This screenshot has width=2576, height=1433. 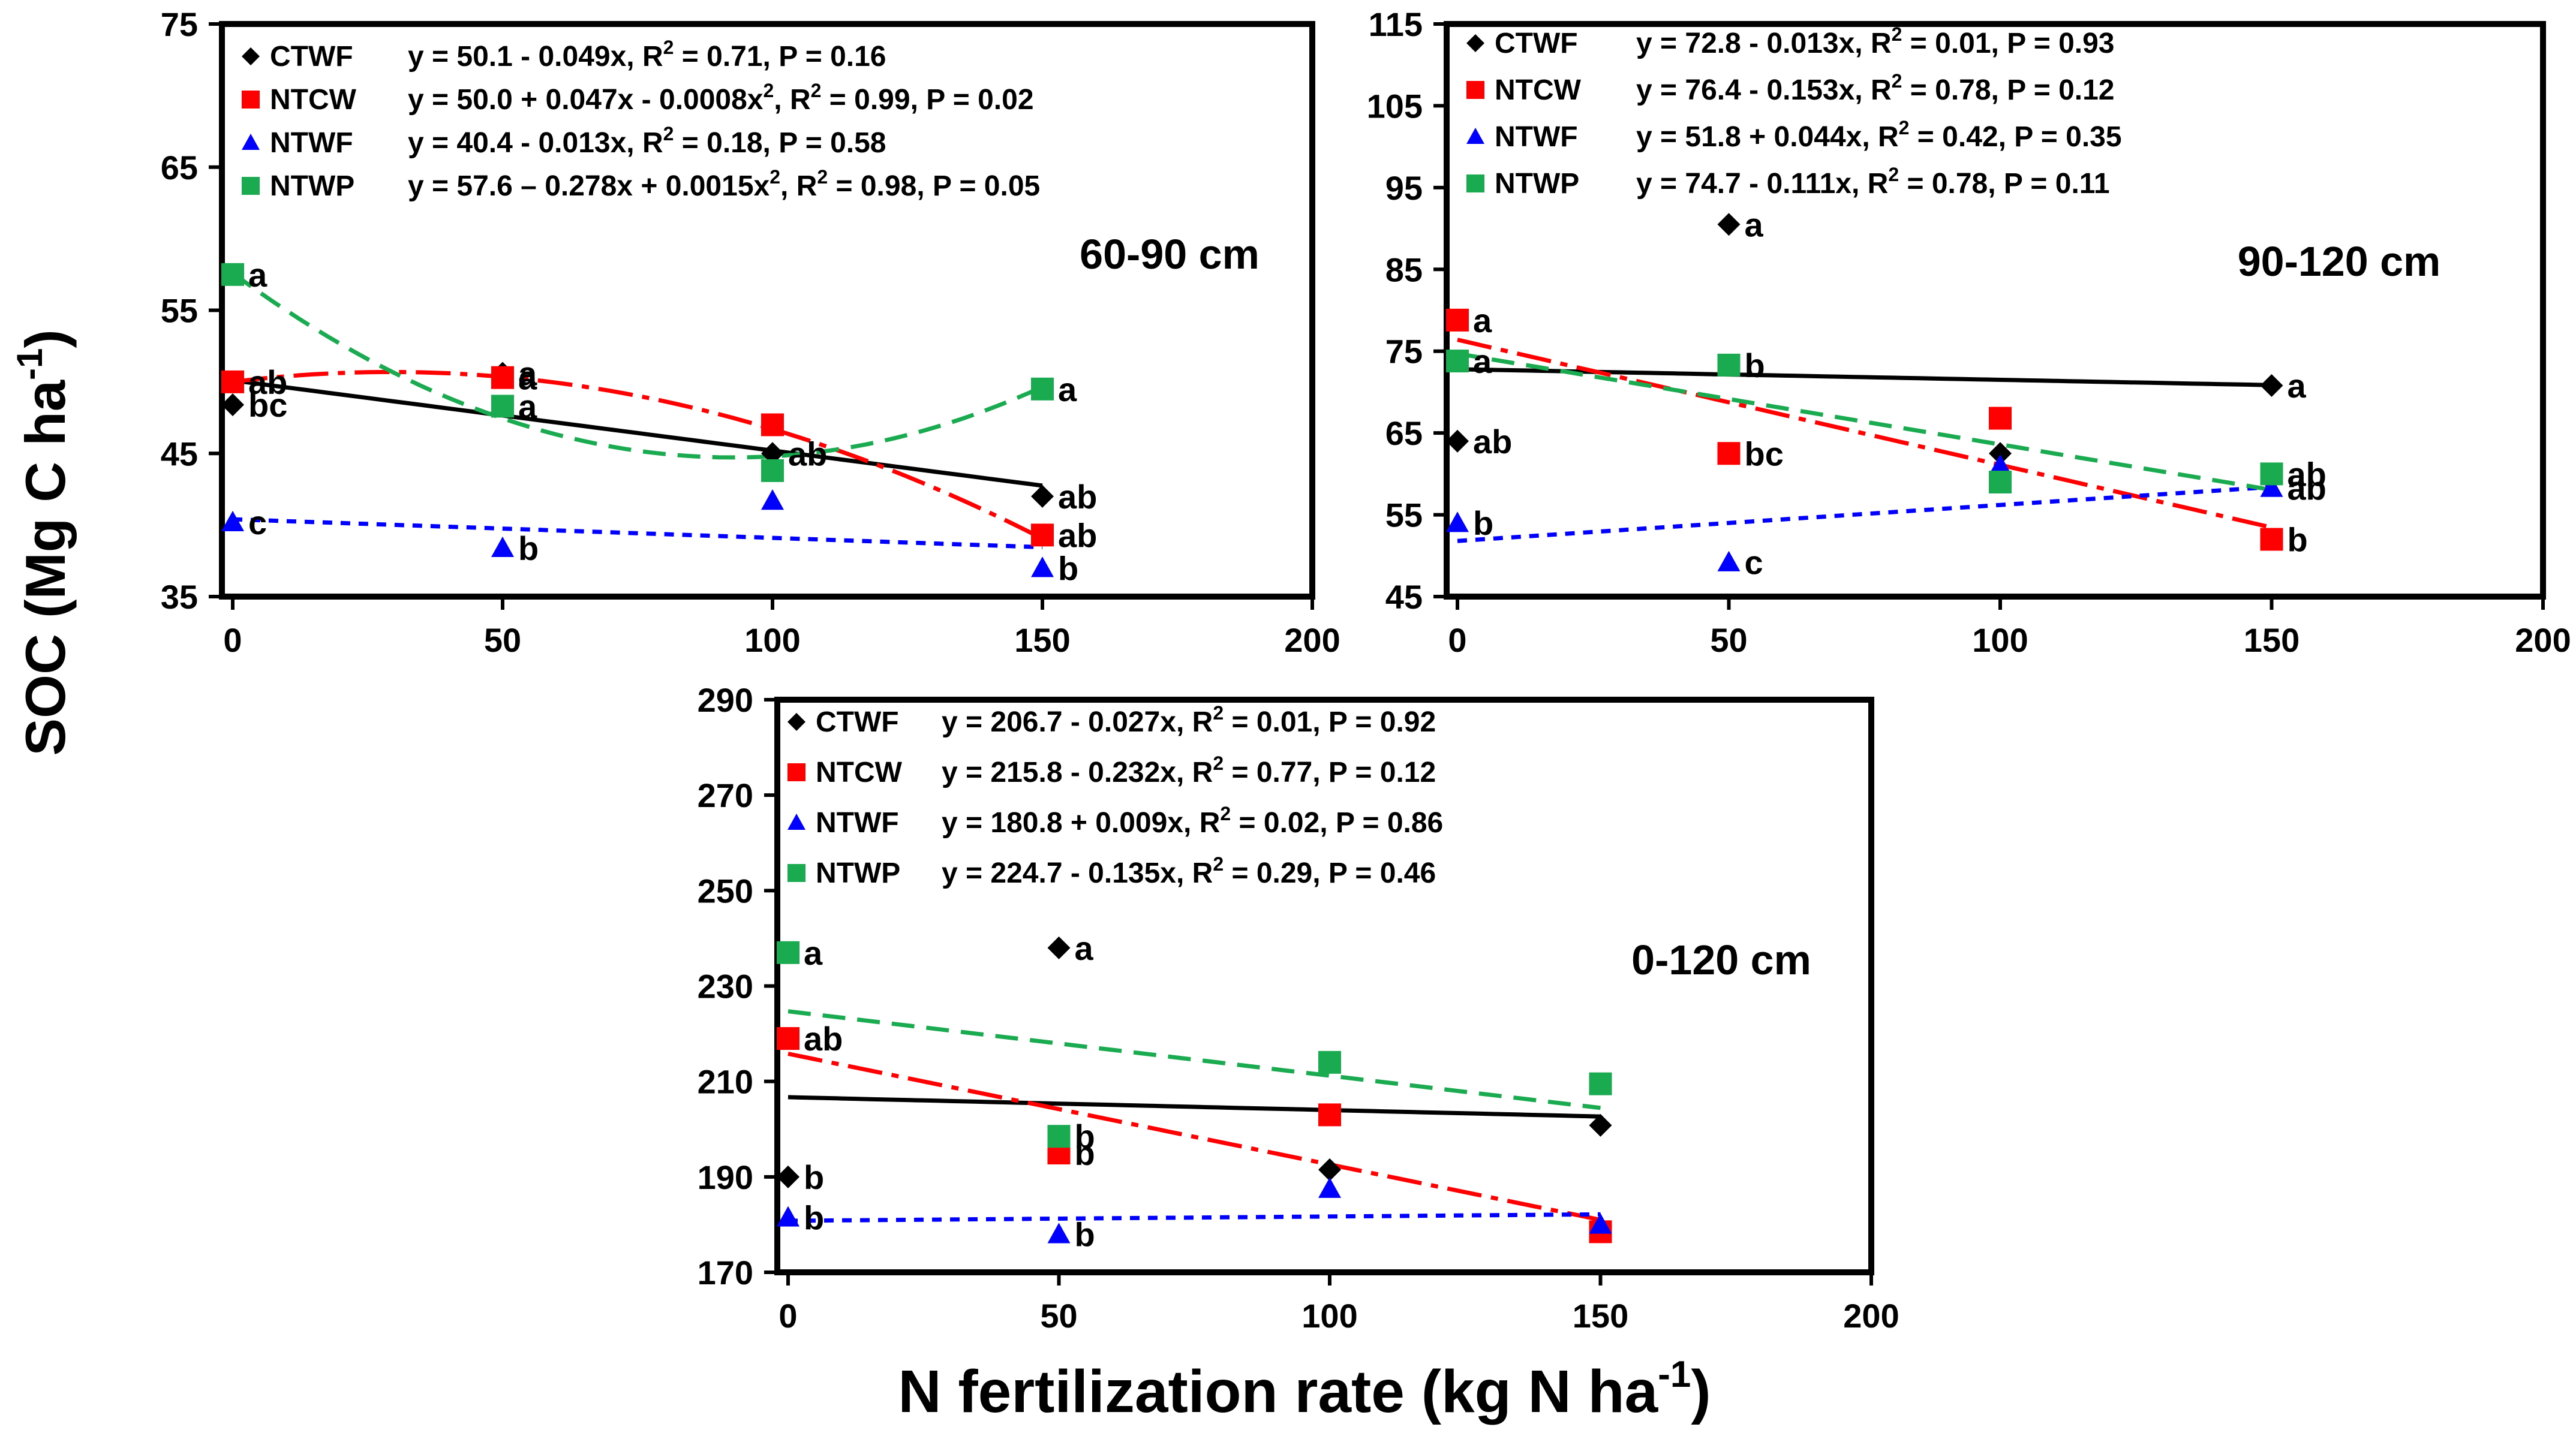 What do you see at coordinates (647, 141) in the screenshot?
I see `legend-equation: y = 40.4 - 0.013x, R2​ = 0.18, P = 0.58` at bounding box center [647, 141].